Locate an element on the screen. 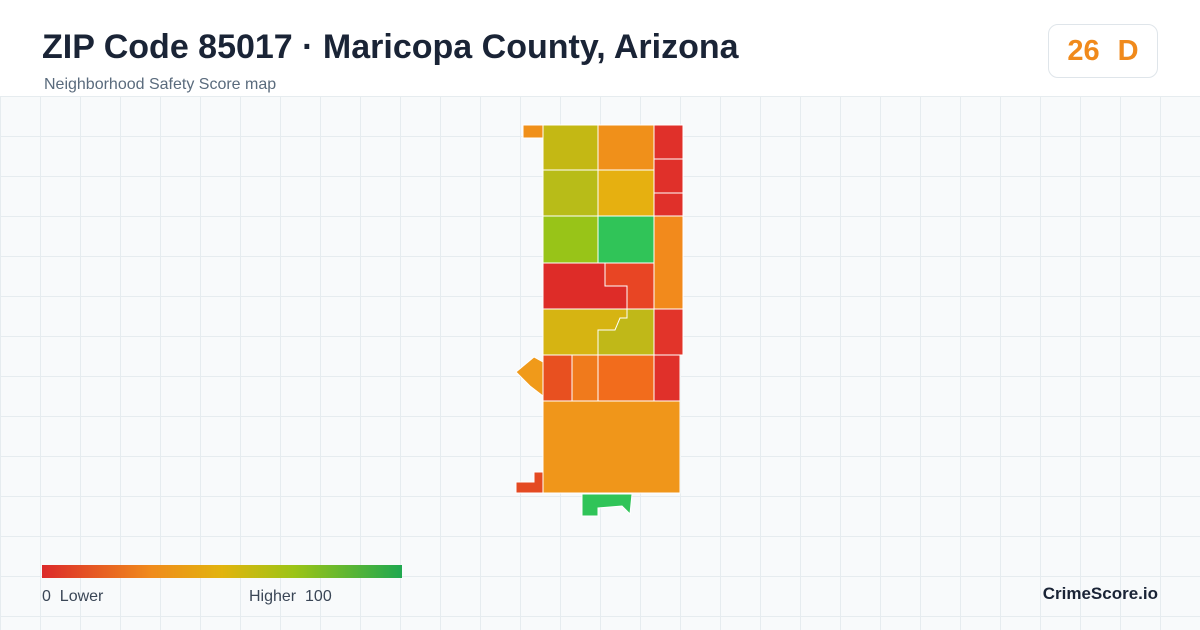 This screenshot has width=1200, height=630. legend-min-label: Lower is located at coordinates (81, 596).